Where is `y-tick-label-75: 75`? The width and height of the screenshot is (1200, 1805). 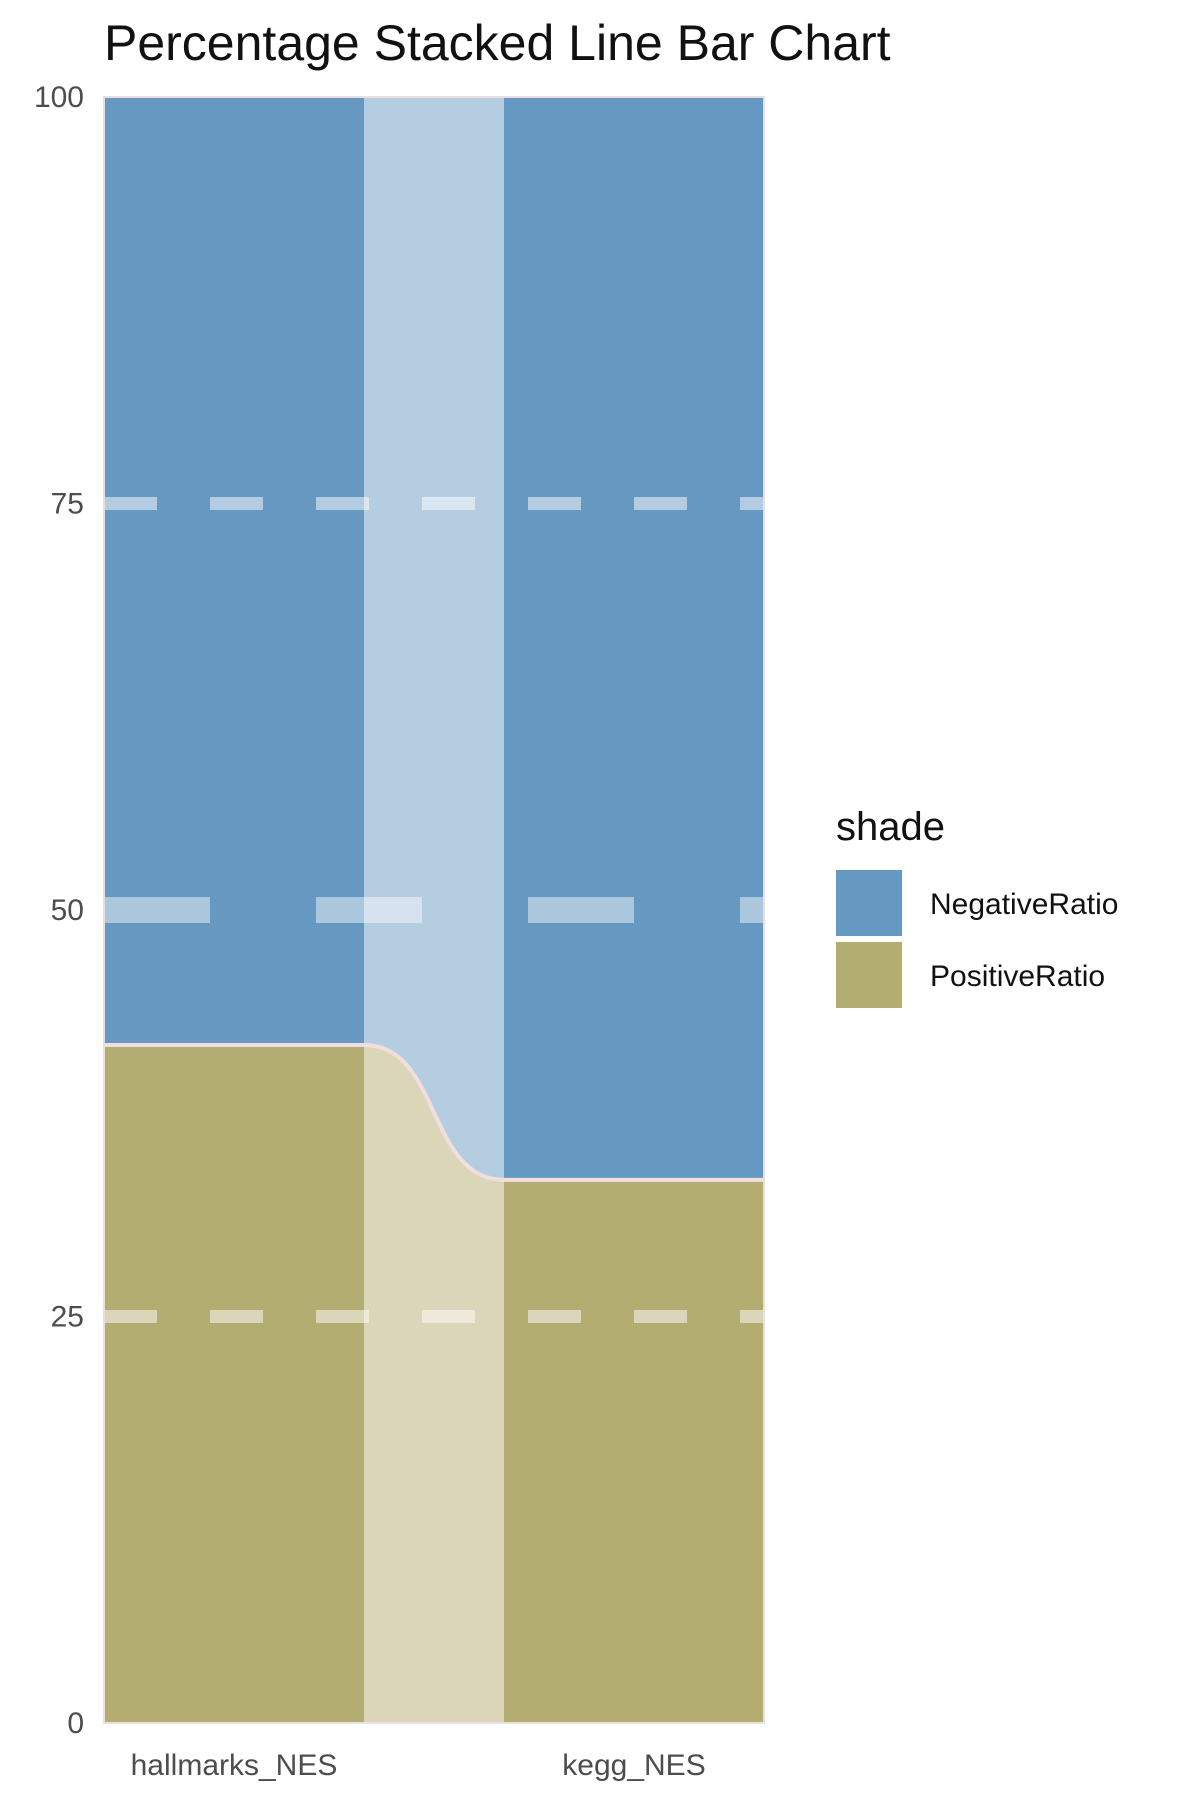
y-tick-label-75: 75 is located at coordinates (67, 504).